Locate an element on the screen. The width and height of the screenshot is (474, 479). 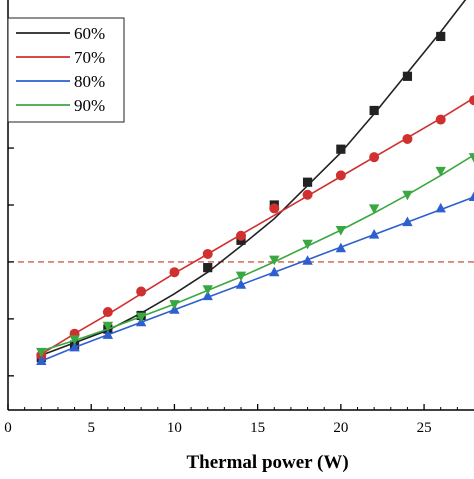
x-axis-title: Thermal power (W) is located at coordinates (268, 462).